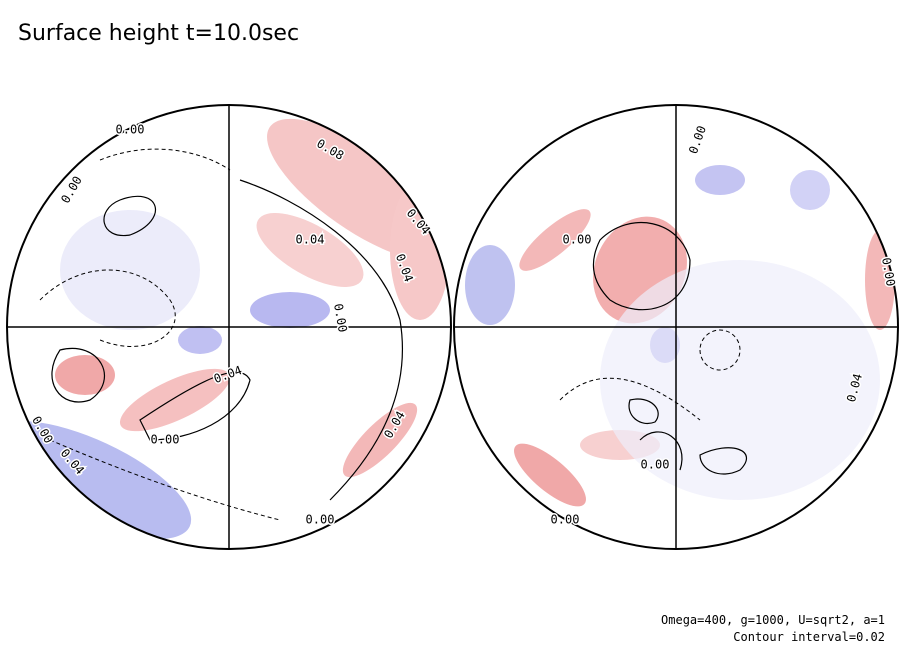 This screenshot has width=904, height=654. What do you see at coordinates (310, 240) in the screenshot?
I see `contour-label: 0.04` at bounding box center [310, 240].